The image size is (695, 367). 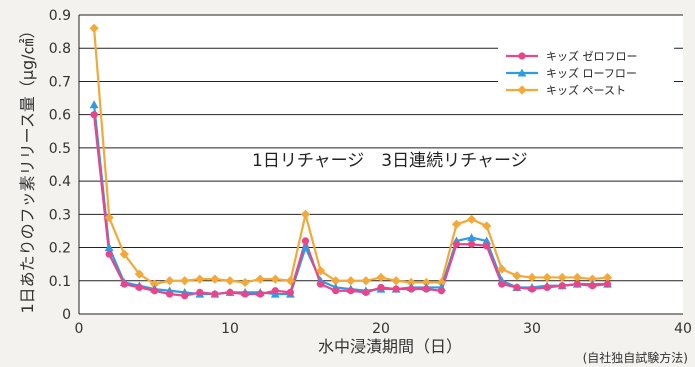 I want to click on legend-entry: キッズ ペースト, so click(x=586, y=90).